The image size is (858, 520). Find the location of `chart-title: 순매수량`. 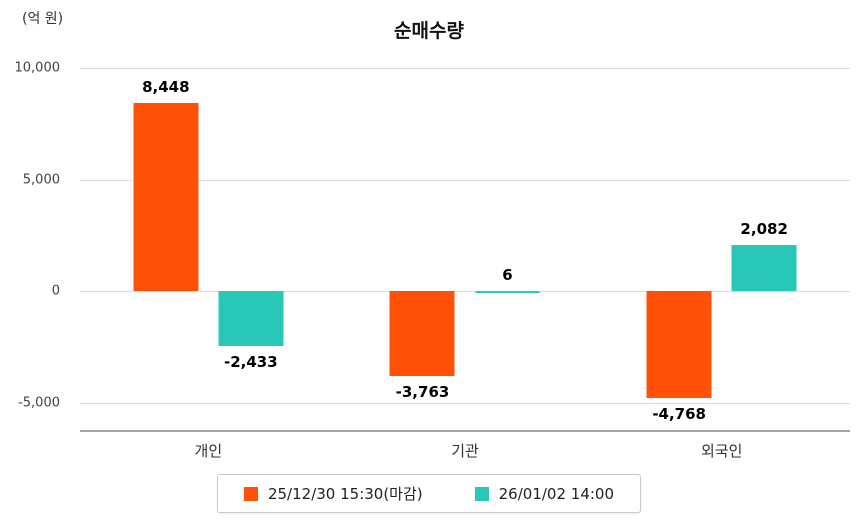

chart-title: 순매수량 is located at coordinates (429, 31).